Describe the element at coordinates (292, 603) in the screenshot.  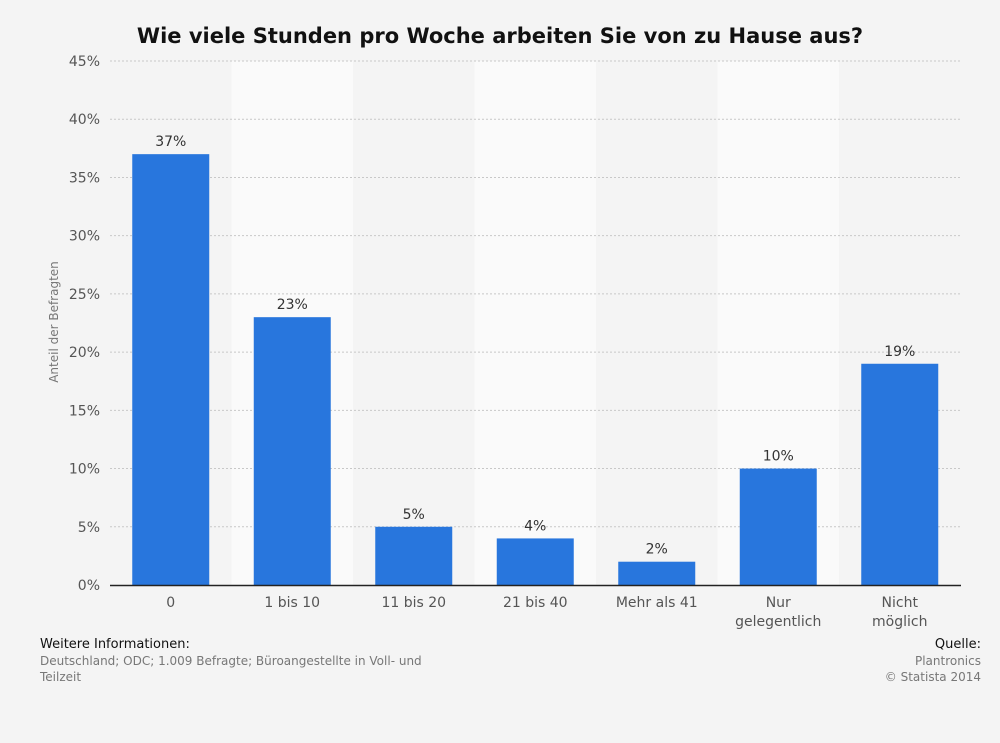
I see `x-tick-label: 1 bis 10` at that location.